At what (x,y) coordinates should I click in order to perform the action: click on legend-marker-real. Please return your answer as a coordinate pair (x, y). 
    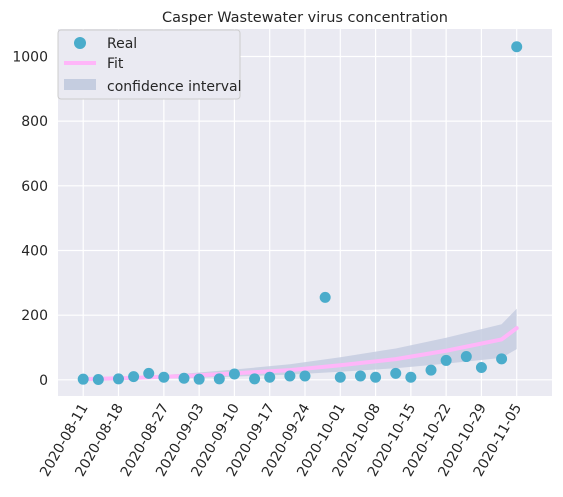
    Looking at the image, I should click on (80, 43).